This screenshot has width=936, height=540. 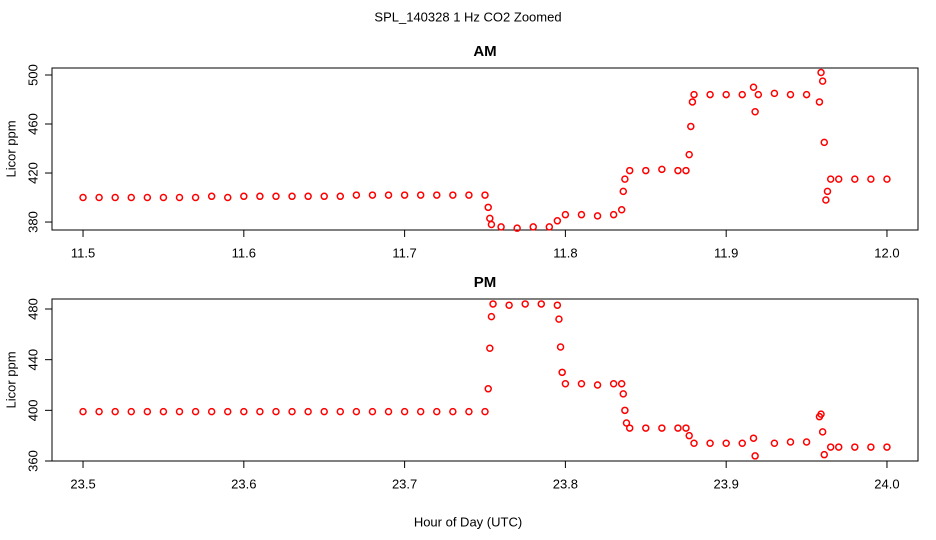 What do you see at coordinates (404, 252) in the screenshot?
I see `x-tick-label: 11.7` at bounding box center [404, 252].